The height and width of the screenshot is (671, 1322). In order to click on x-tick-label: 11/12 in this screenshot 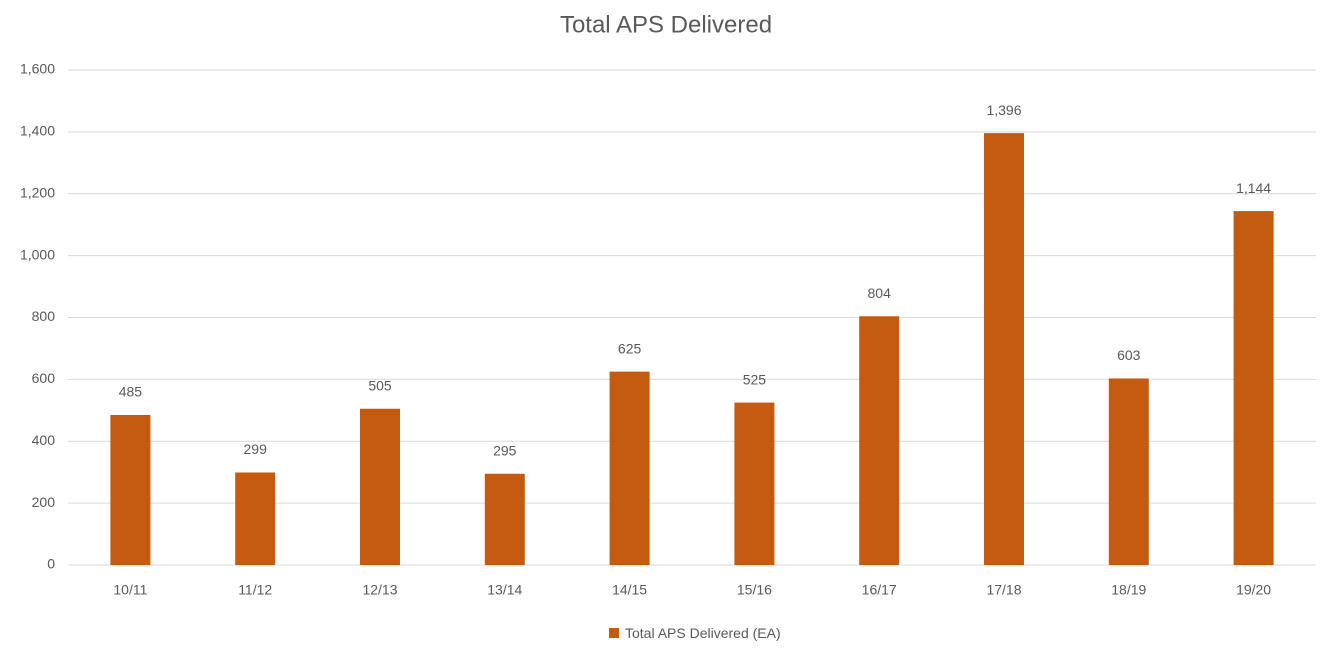, I will do `click(255, 590)`.